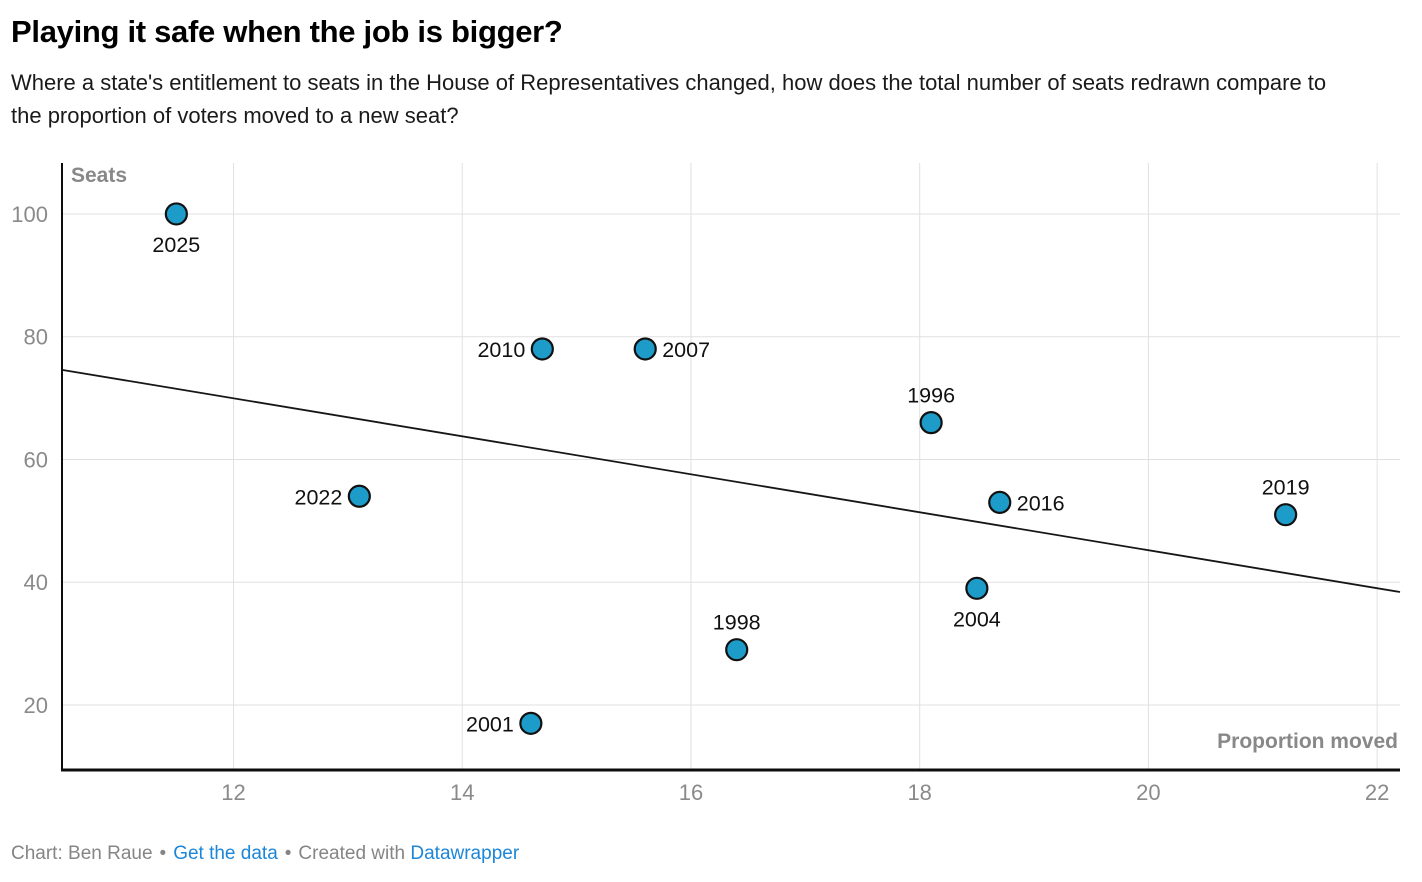 The width and height of the screenshot is (1422, 882). Describe the element at coordinates (919, 792) in the screenshot. I see `x-tick-label: 18` at that location.